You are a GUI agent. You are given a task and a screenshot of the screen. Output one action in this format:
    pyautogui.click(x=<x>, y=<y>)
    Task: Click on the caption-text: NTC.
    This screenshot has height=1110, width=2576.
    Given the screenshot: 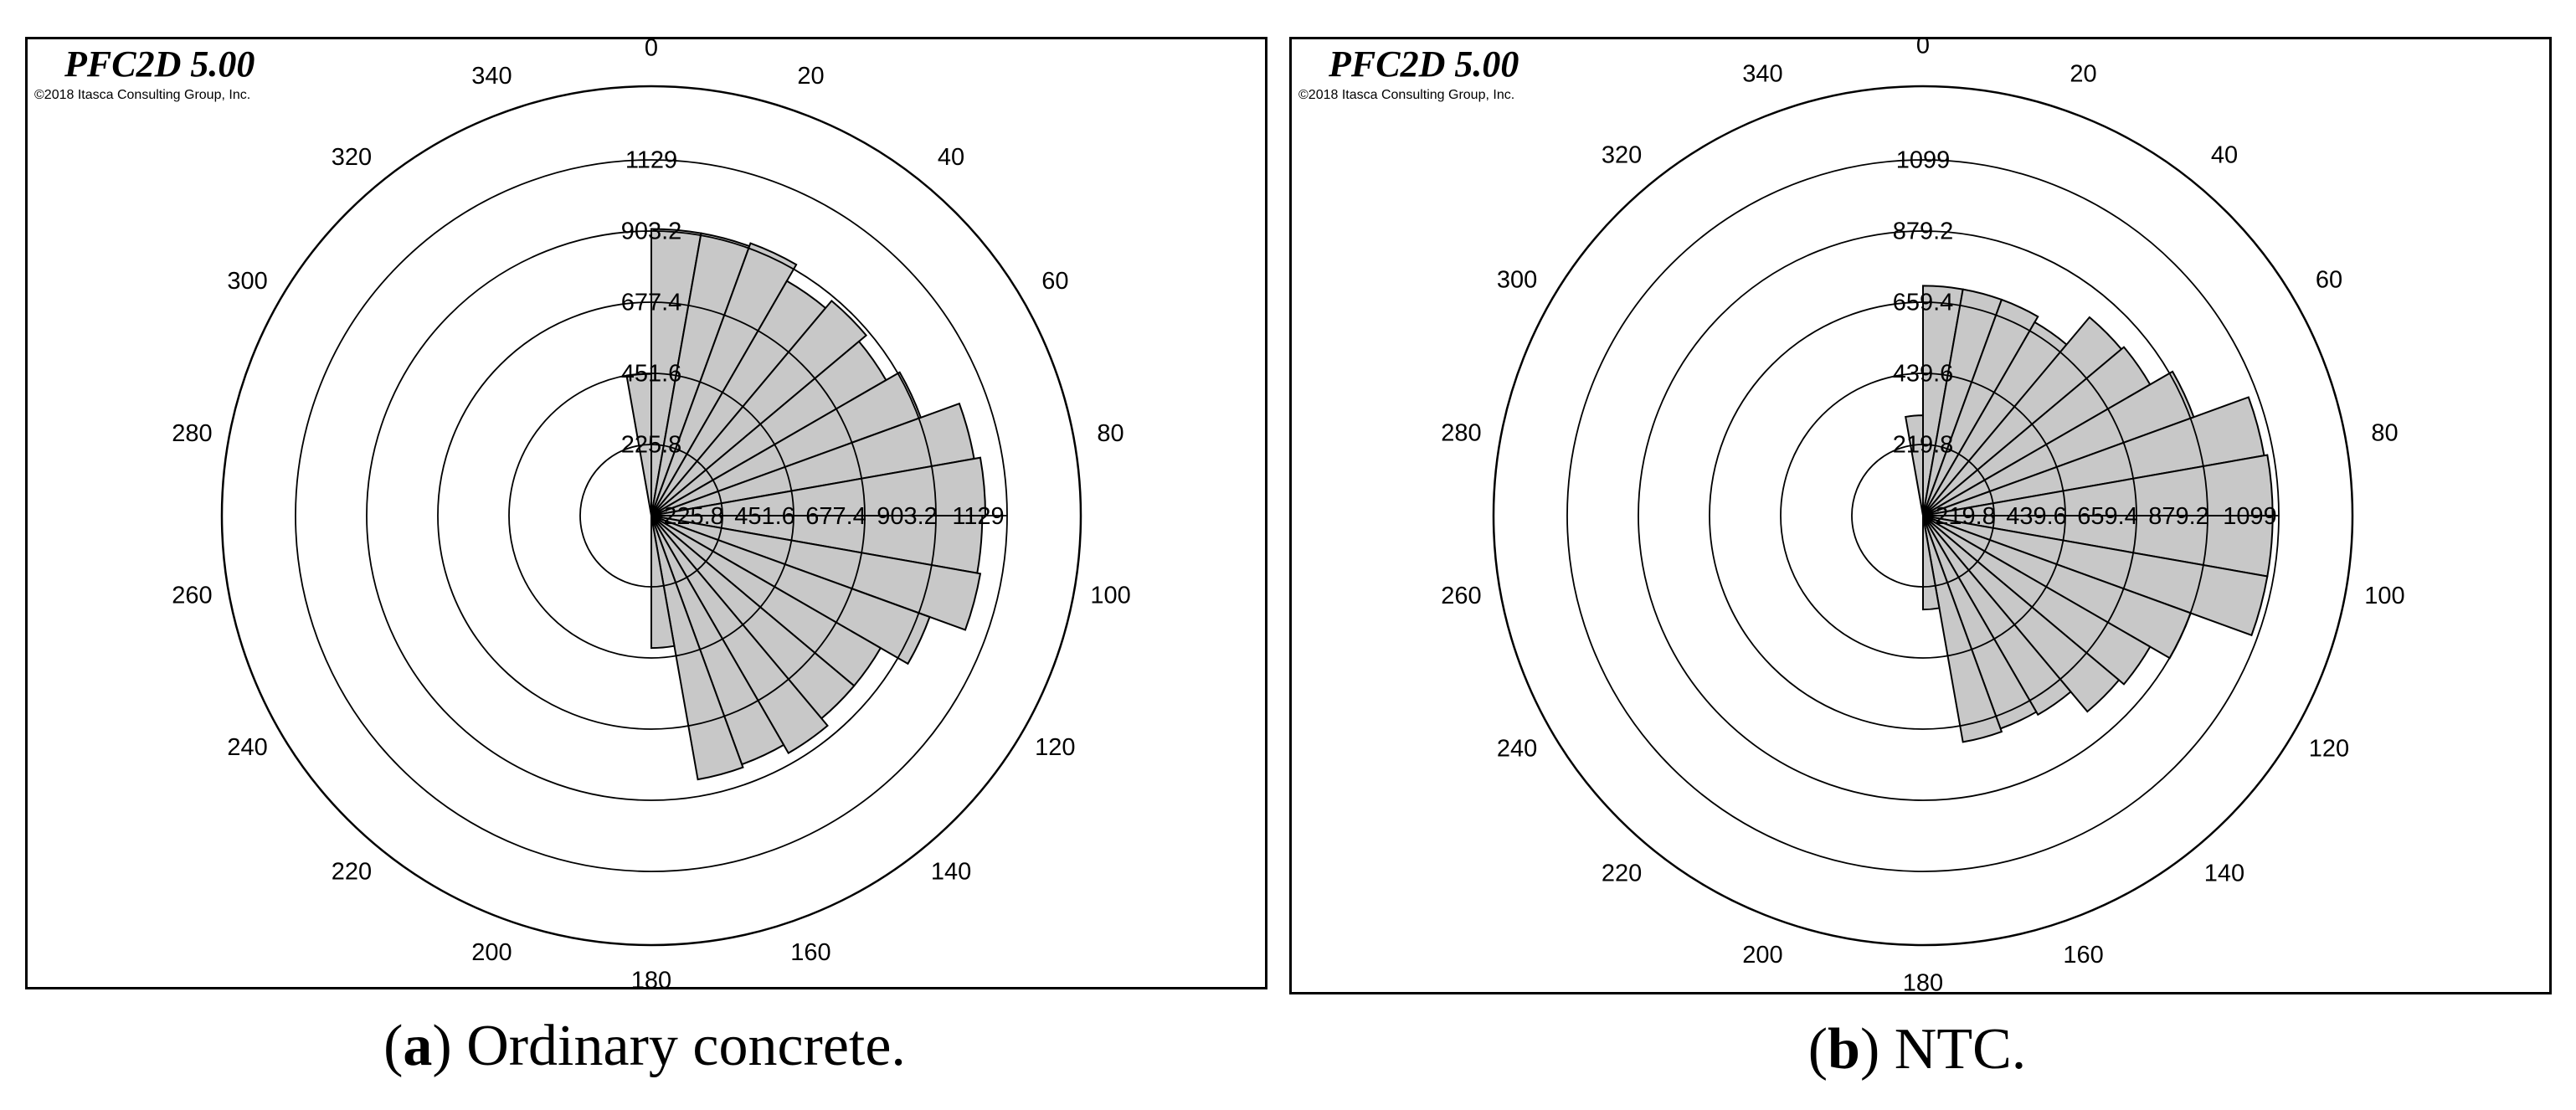 What is the action you would take?
    pyautogui.click(x=1960, y=1050)
    